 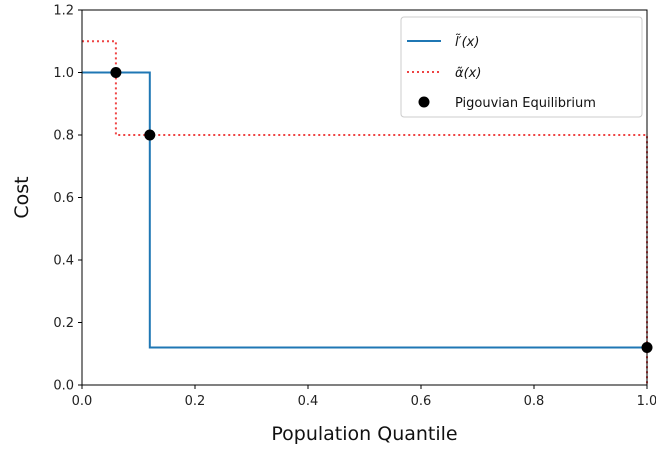 What do you see at coordinates (82, 401) in the screenshot?
I see `x-tick-label-0: 0.0` at bounding box center [82, 401].